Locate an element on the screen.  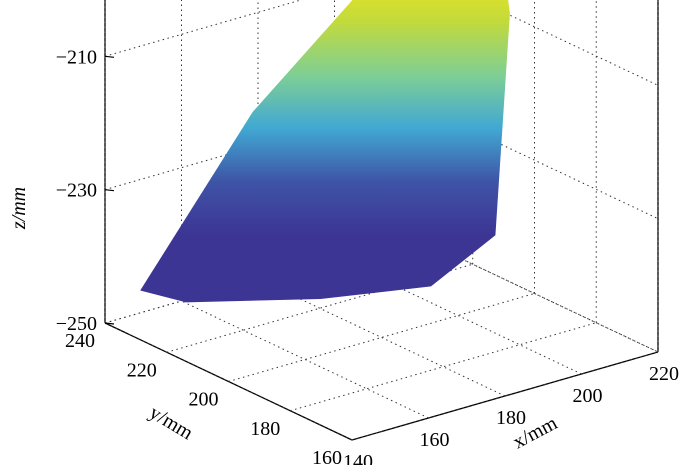
y-tick-label: 160 is located at coordinates (327, 456).